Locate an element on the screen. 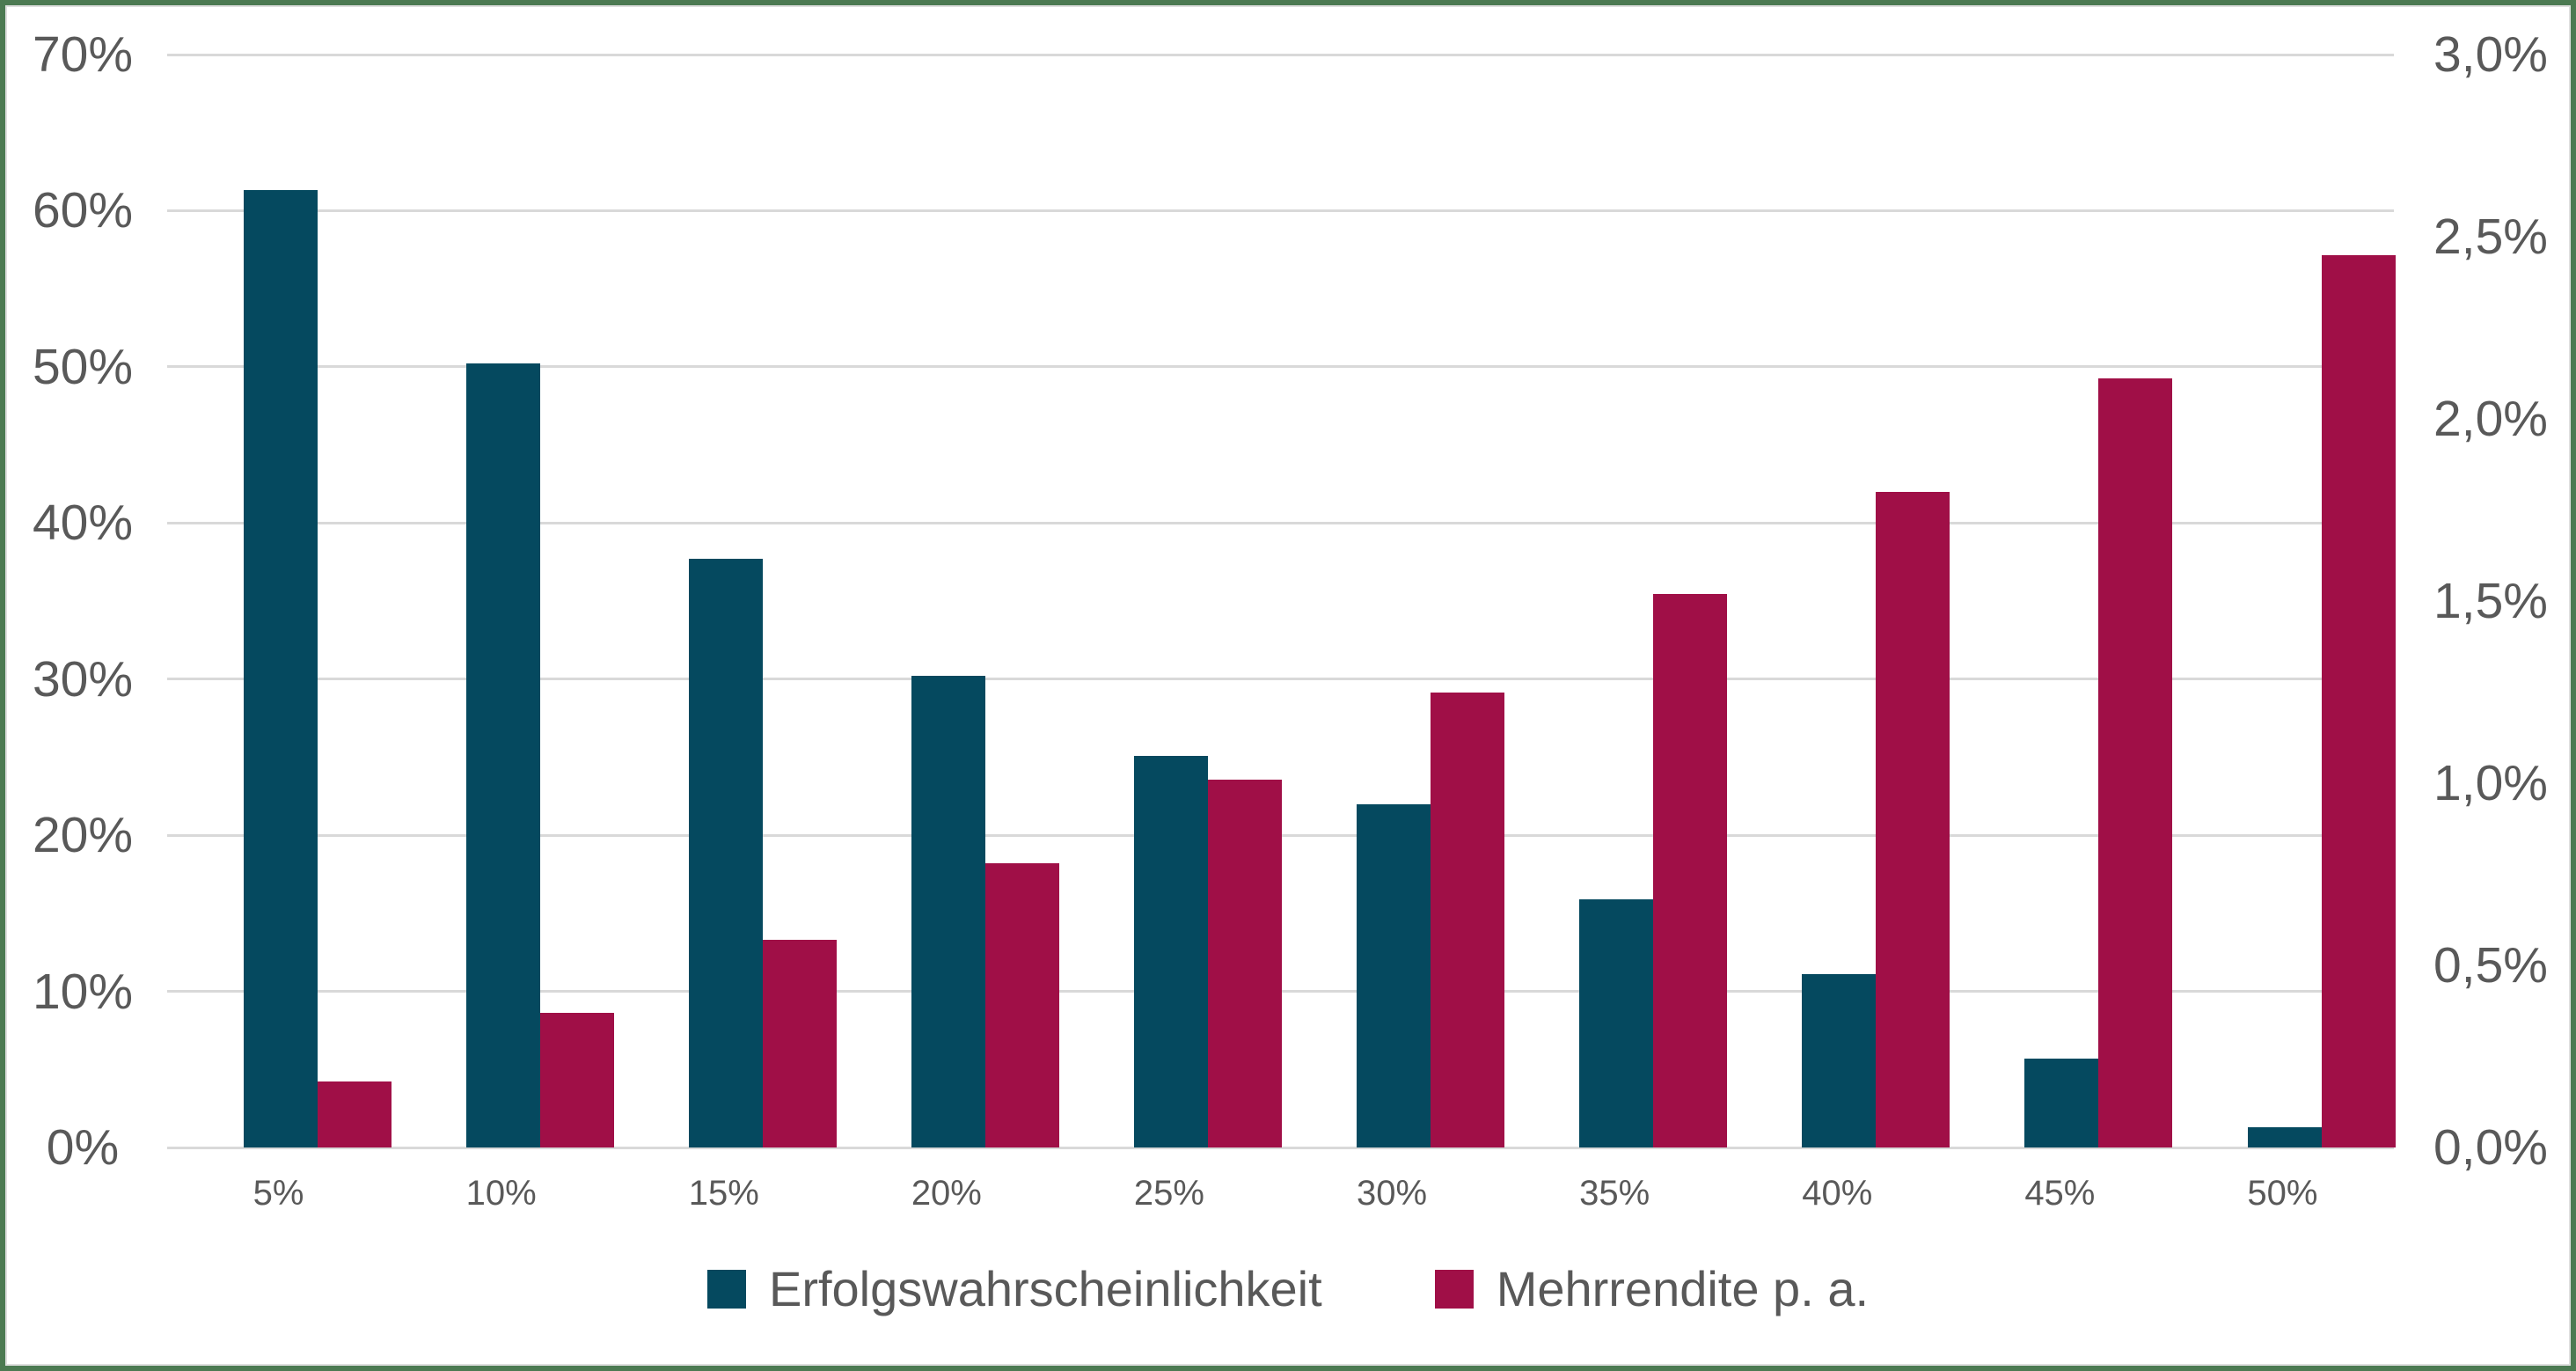  bar-mehrrendite-30% is located at coordinates (1468, 919).